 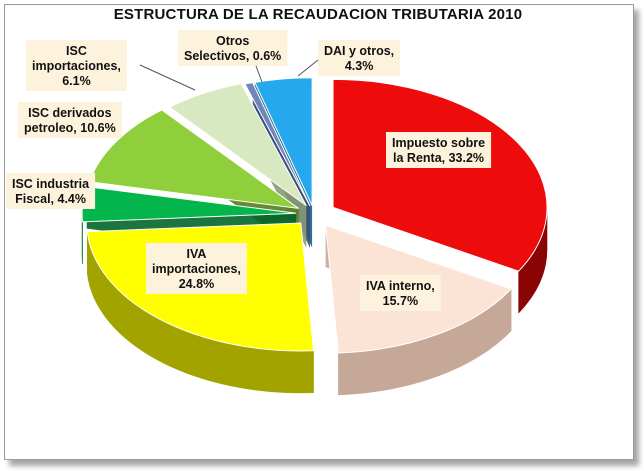 I want to click on data-label-7: DAI y otros,4.3%, so click(x=359, y=58).